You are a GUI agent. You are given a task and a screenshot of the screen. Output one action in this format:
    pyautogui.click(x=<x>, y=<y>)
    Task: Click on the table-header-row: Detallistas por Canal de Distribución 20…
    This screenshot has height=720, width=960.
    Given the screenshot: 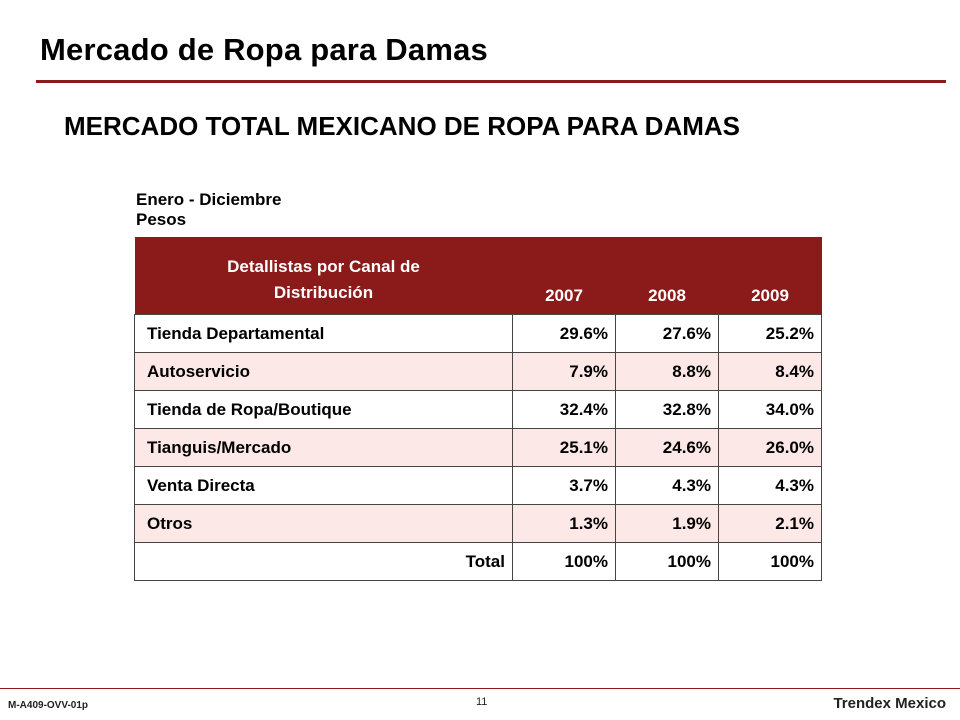 What is the action you would take?
    pyautogui.click(x=478, y=276)
    